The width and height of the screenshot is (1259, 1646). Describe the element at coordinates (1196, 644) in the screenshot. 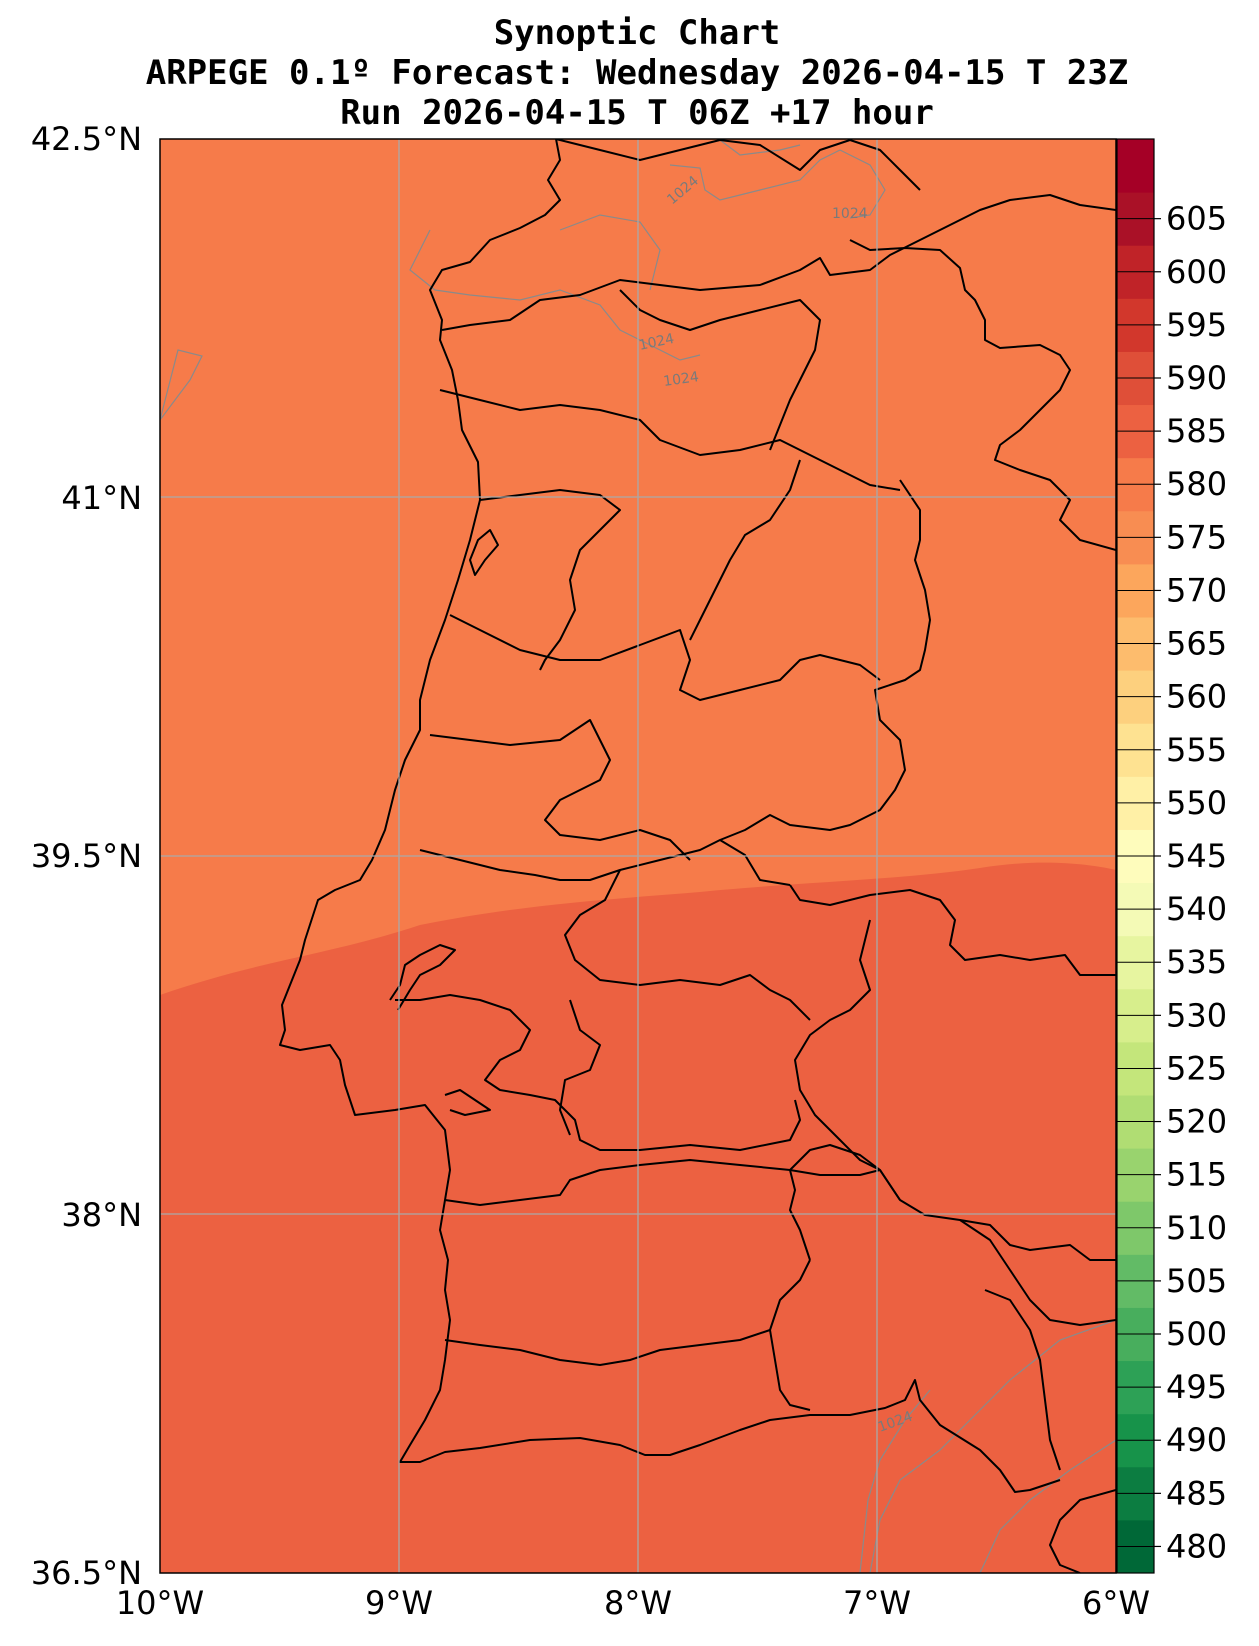

I see `colorbar-label: 565` at that location.